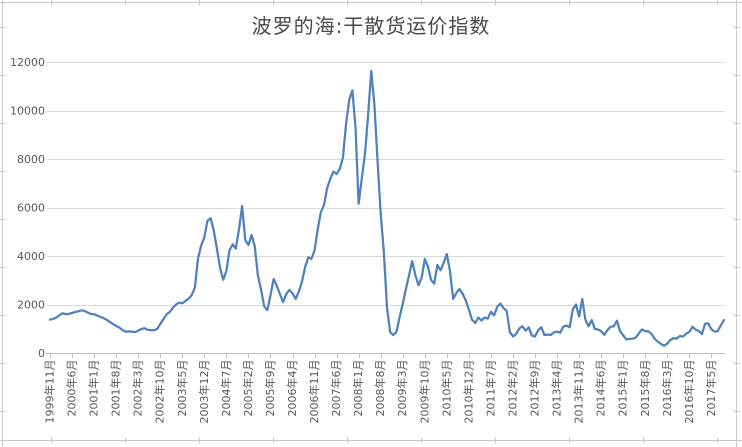 This screenshot has height=447, width=742. What do you see at coordinates (468, 392) in the screenshot?
I see `x-axis-label: 2010年12月` at bounding box center [468, 392].